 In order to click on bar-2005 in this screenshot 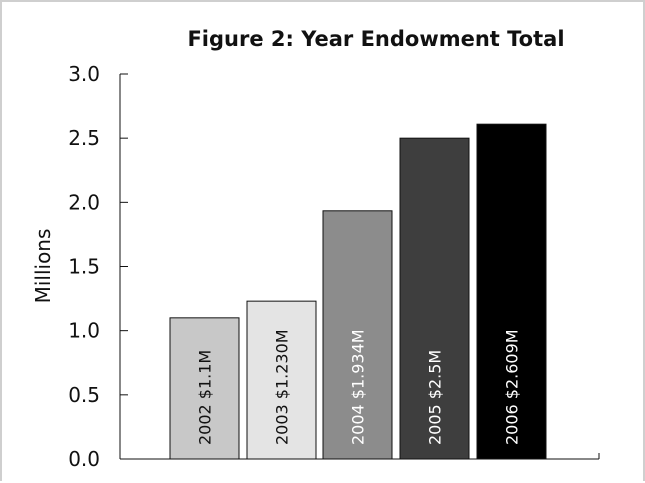, I will do `click(434, 298)`.